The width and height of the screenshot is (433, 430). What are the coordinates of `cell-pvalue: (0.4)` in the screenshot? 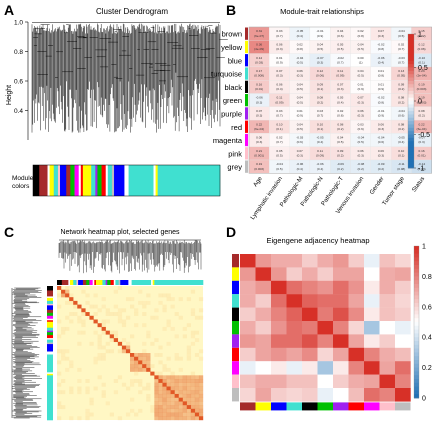 It's located at (320, 142).